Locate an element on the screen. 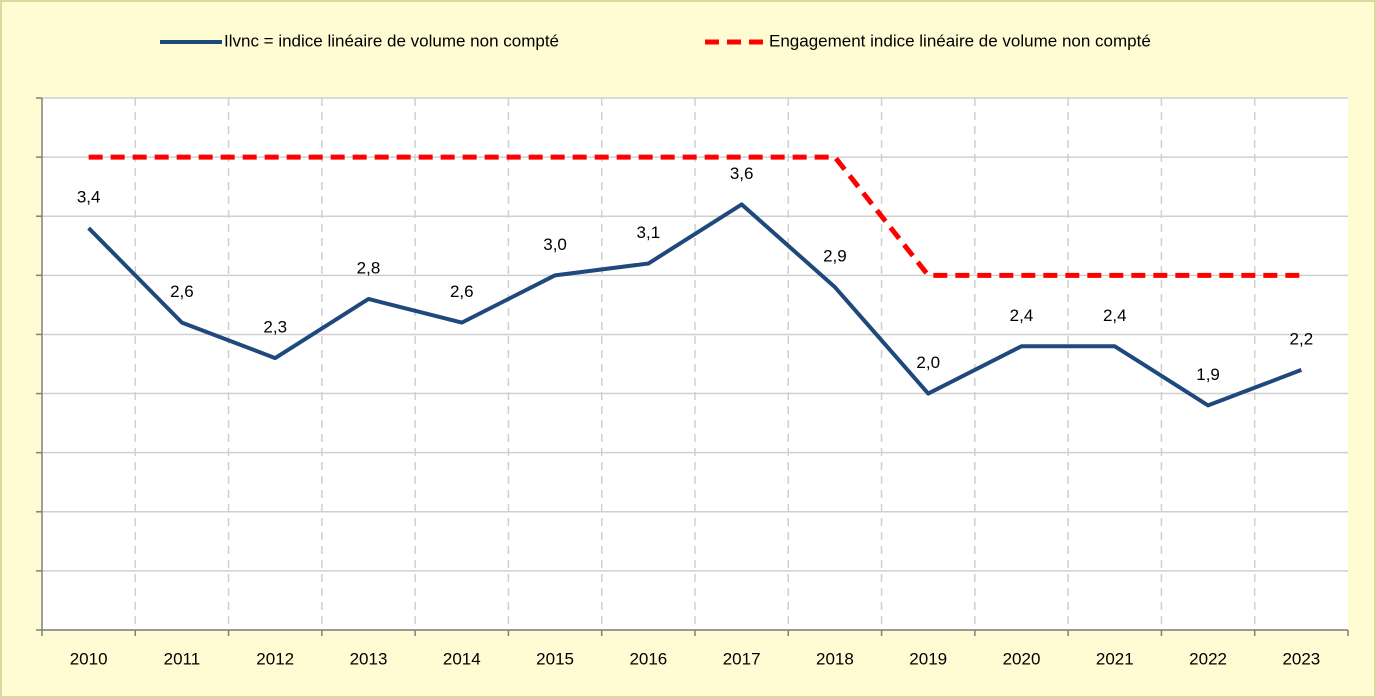 Image resolution: width=1376 pixels, height=698 pixels. x-tick-label: 2020 is located at coordinates (1022, 658).